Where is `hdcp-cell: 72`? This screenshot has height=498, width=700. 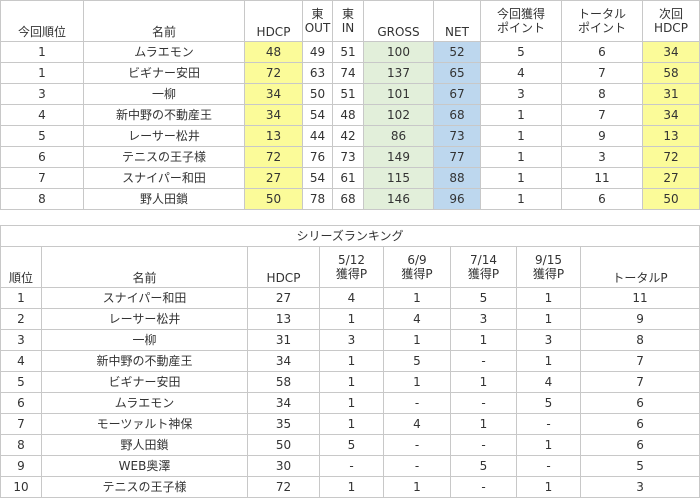
hdcp-cell: 72 is located at coordinates (273, 73).